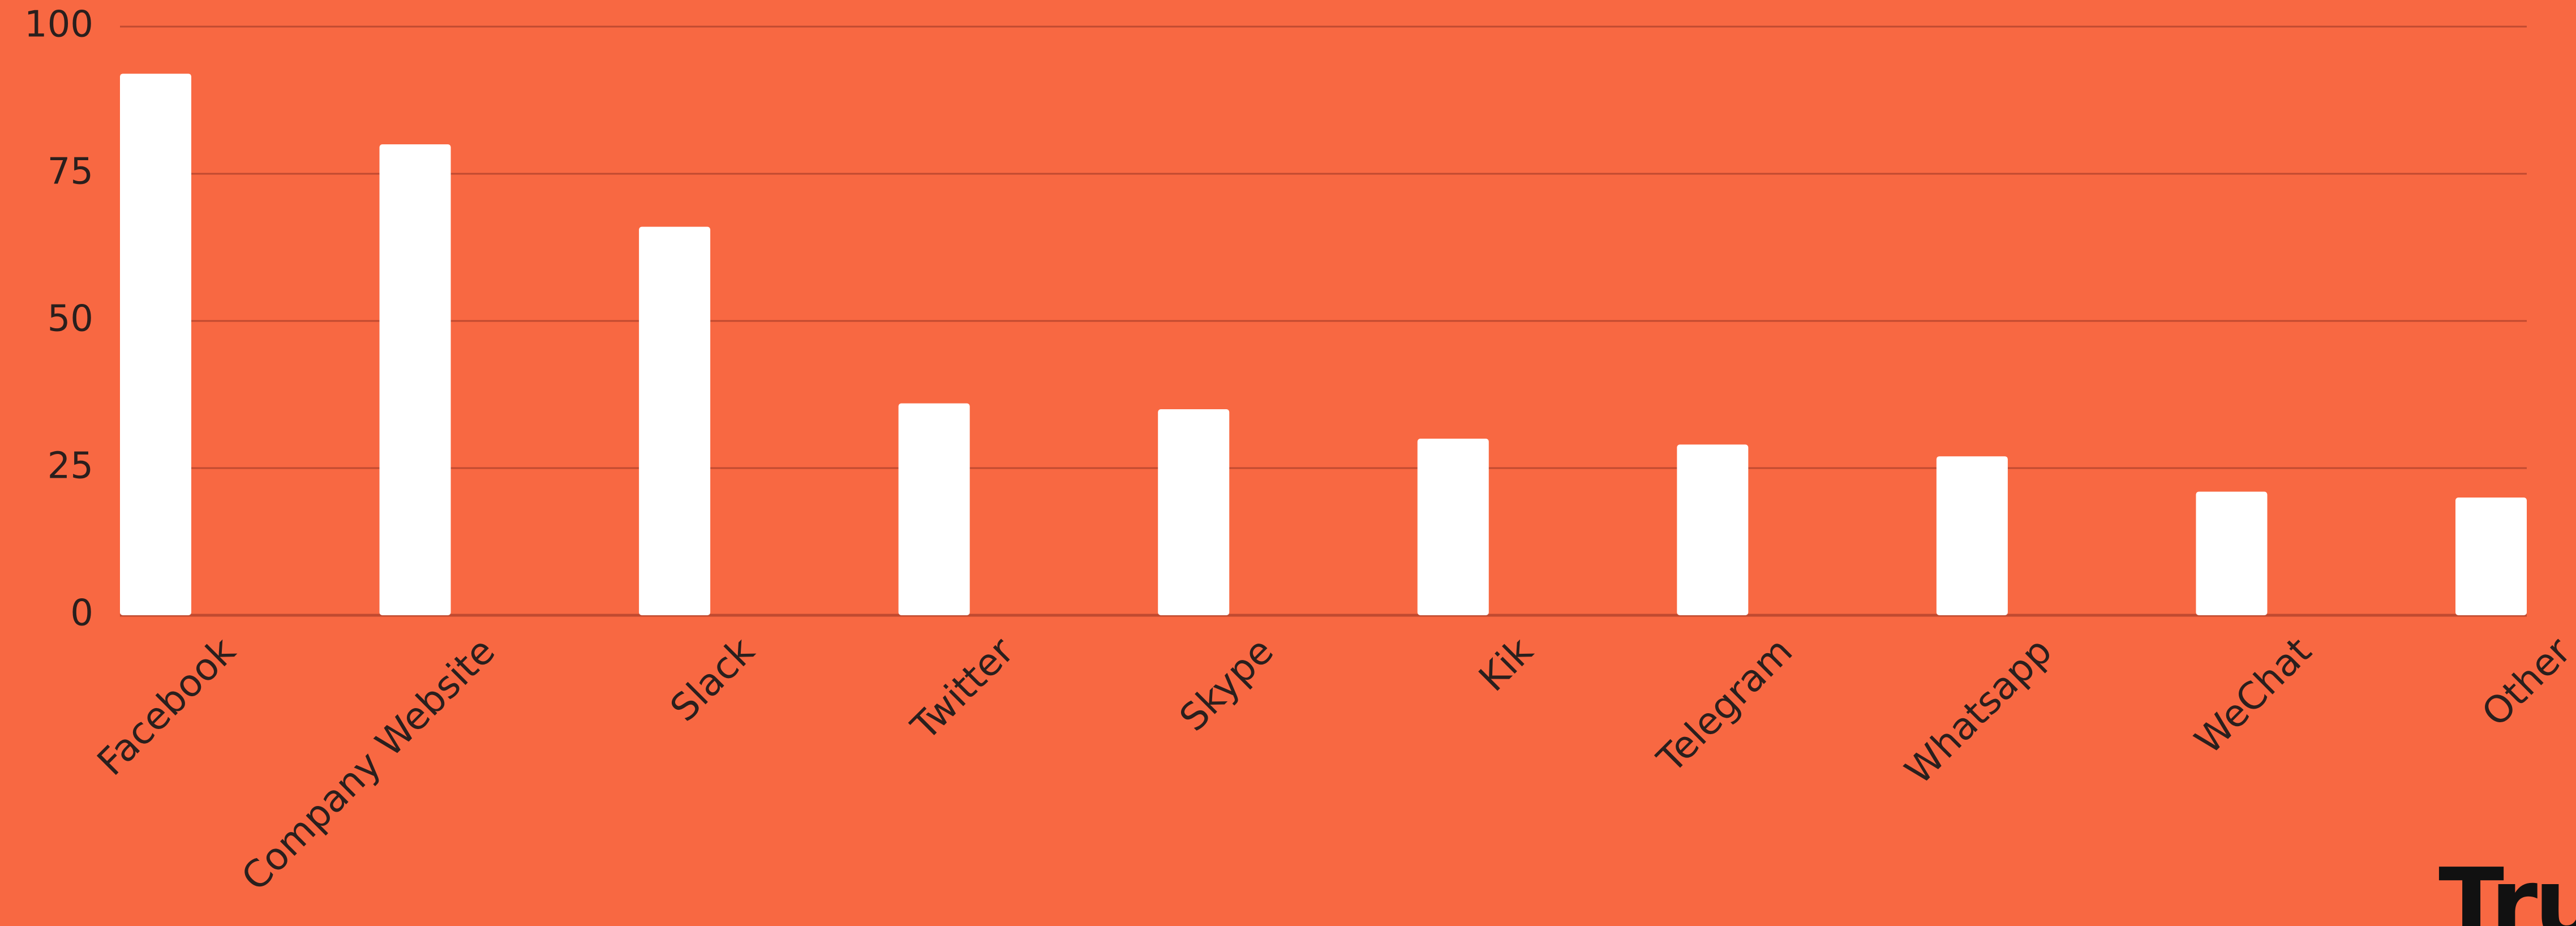 The image size is (2576, 926). Describe the element at coordinates (2507, 887) in the screenshot. I see `brand-logo-text: TruC` at that location.